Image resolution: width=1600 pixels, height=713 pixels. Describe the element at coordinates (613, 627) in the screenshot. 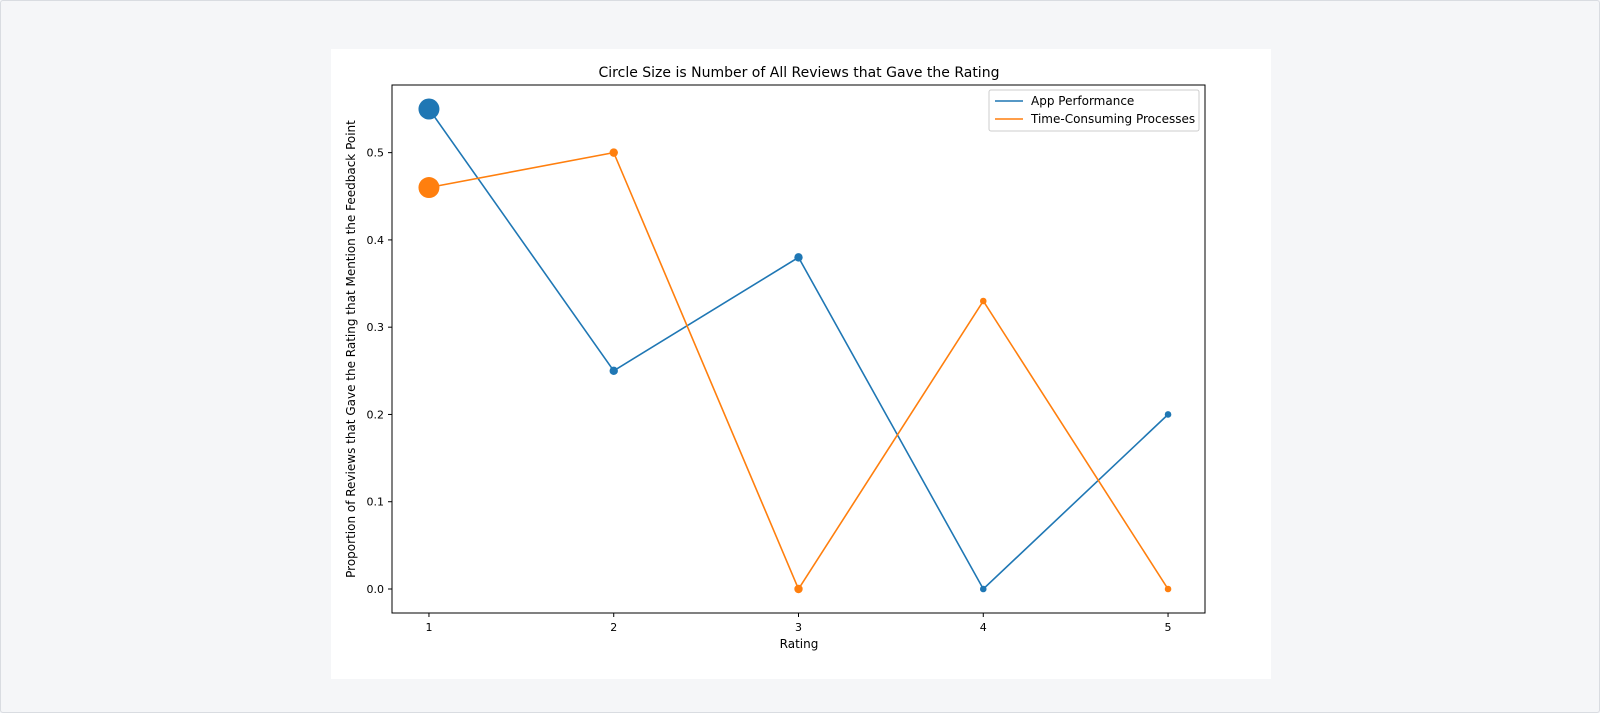

I see `x-tick-label: 2` at that location.